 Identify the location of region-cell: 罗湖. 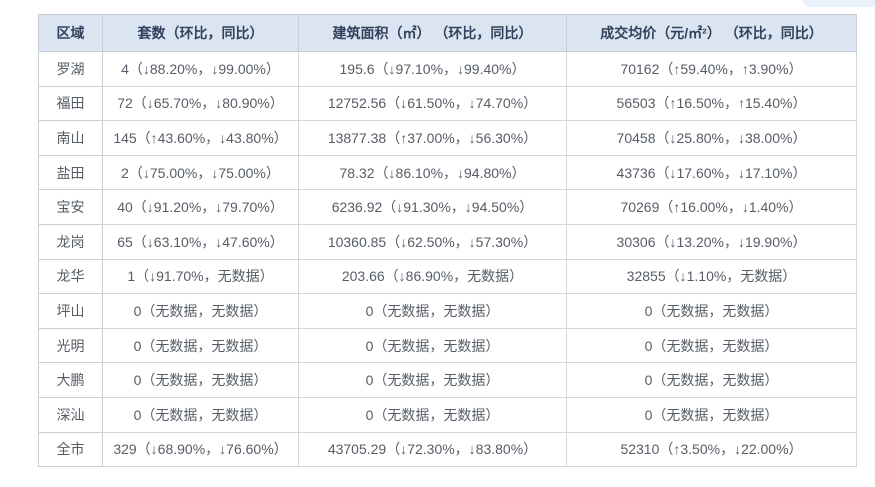
(70, 69).